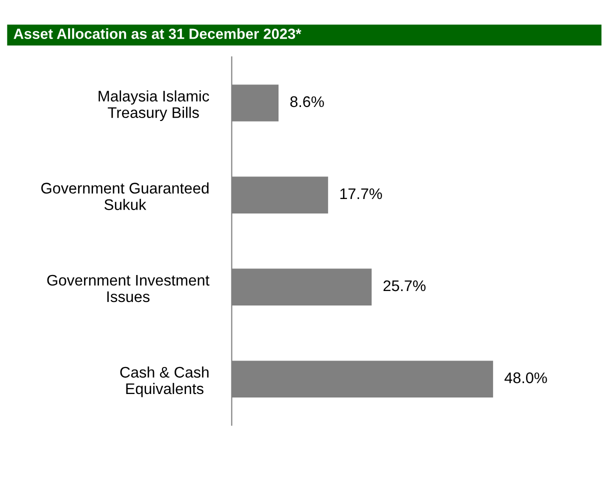 The image size is (605, 487). What do you see at coordinates (125, 196) in the screenshot?
I see `y-tick-label: Government Guaranteed Sukuk` at bounding box center [125, 196].